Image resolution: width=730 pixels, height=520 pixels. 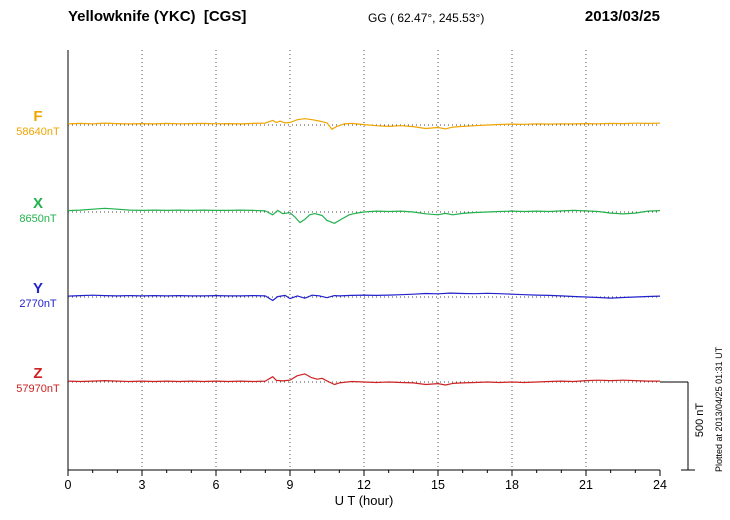 I want to click on x-tick-label: 21, so click(x=586, y=485).